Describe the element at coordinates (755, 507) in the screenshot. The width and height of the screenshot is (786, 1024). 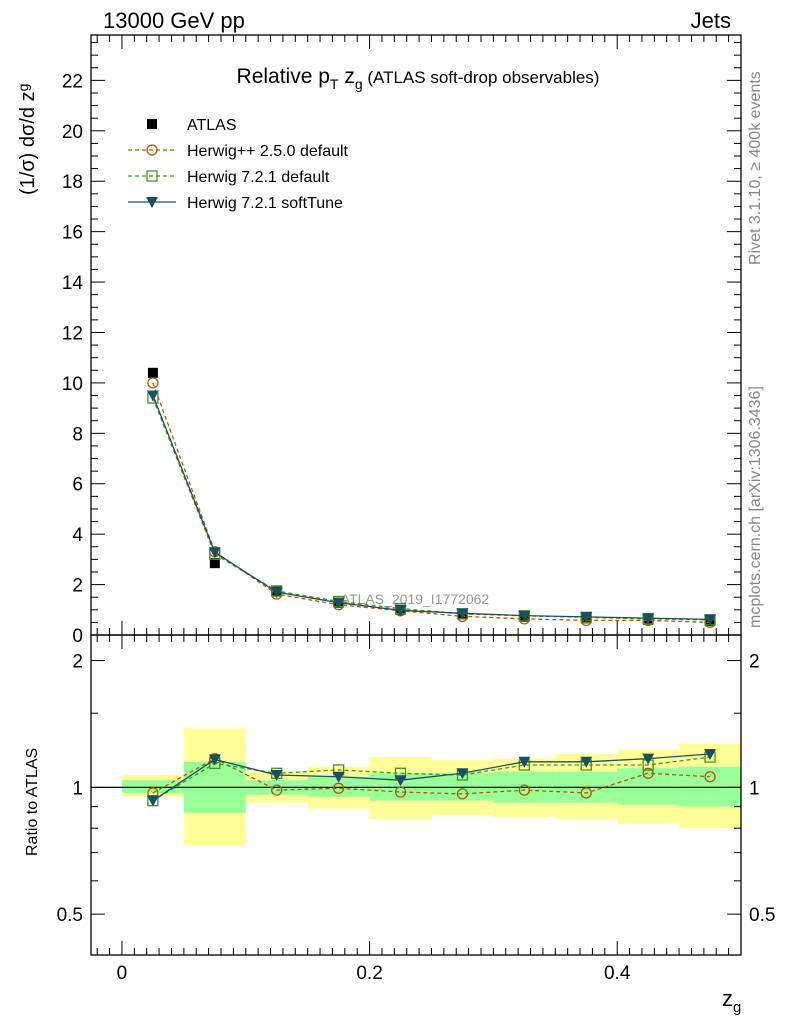
I see `mcplots-label: mcplots.cern.ch [arXiv:1306.3436]` at that location.